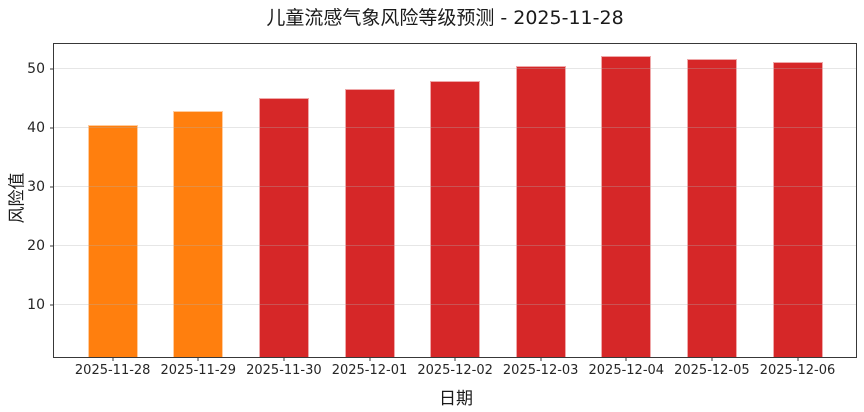 This screenshot has width=864, height=412. What do you see at coordinates (626, 370) in the screenshot?
I see `x-tick-label: 2025-12-04` at bounding box center [626, 370].